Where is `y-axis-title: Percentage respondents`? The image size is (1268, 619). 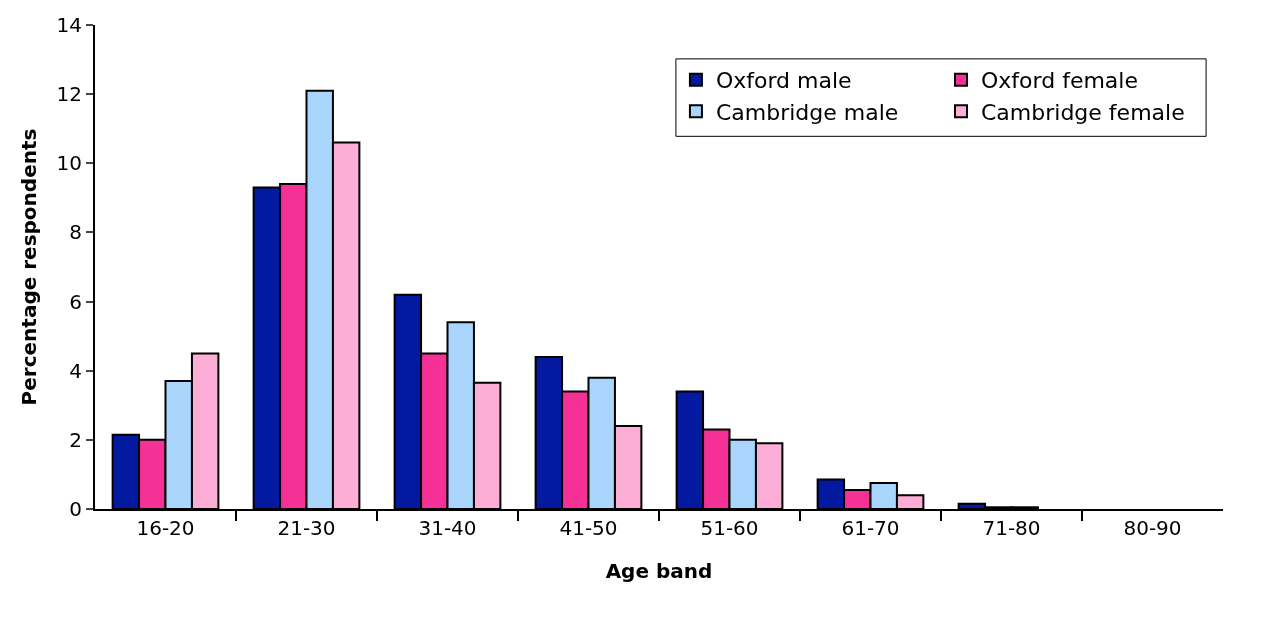
y-axis-title: Percentage respondents is located at coordinates (28, 267).